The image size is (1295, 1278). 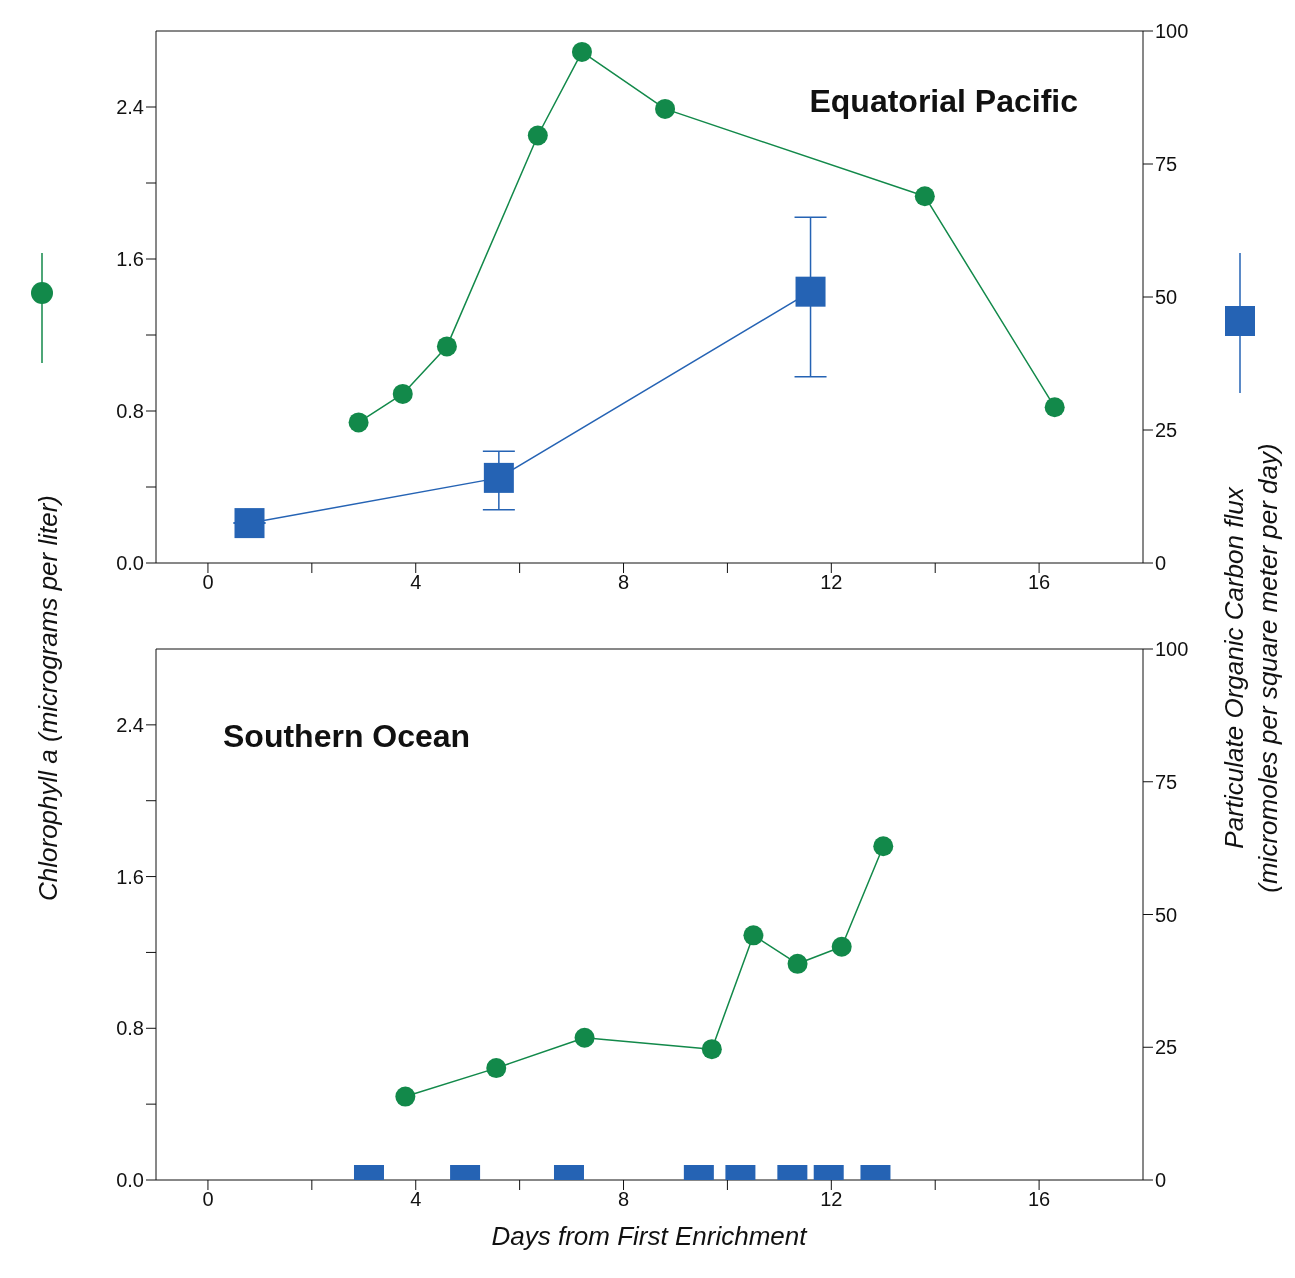 What do you see at coordinates (48, 698) in the screenshot?
I see `y-axis-title: Chlorophyll a (micrograms per liter)` at bounding box center [48, 698].